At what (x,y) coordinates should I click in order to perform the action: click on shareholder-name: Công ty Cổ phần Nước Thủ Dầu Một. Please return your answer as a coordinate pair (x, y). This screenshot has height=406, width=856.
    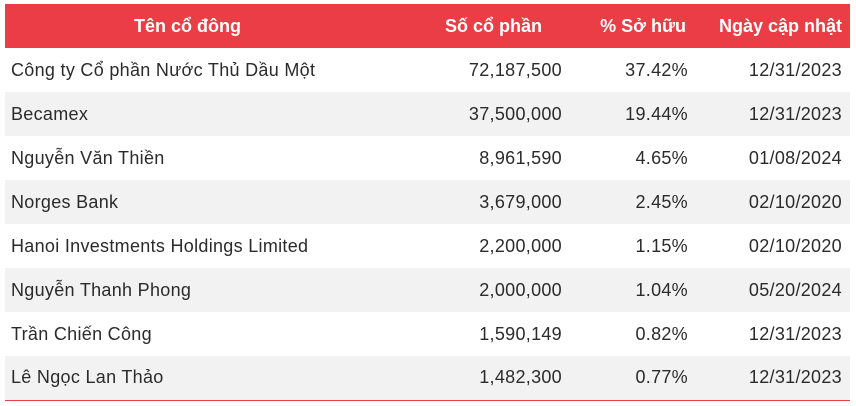
    Looking at the image, I should click on (163, 69).